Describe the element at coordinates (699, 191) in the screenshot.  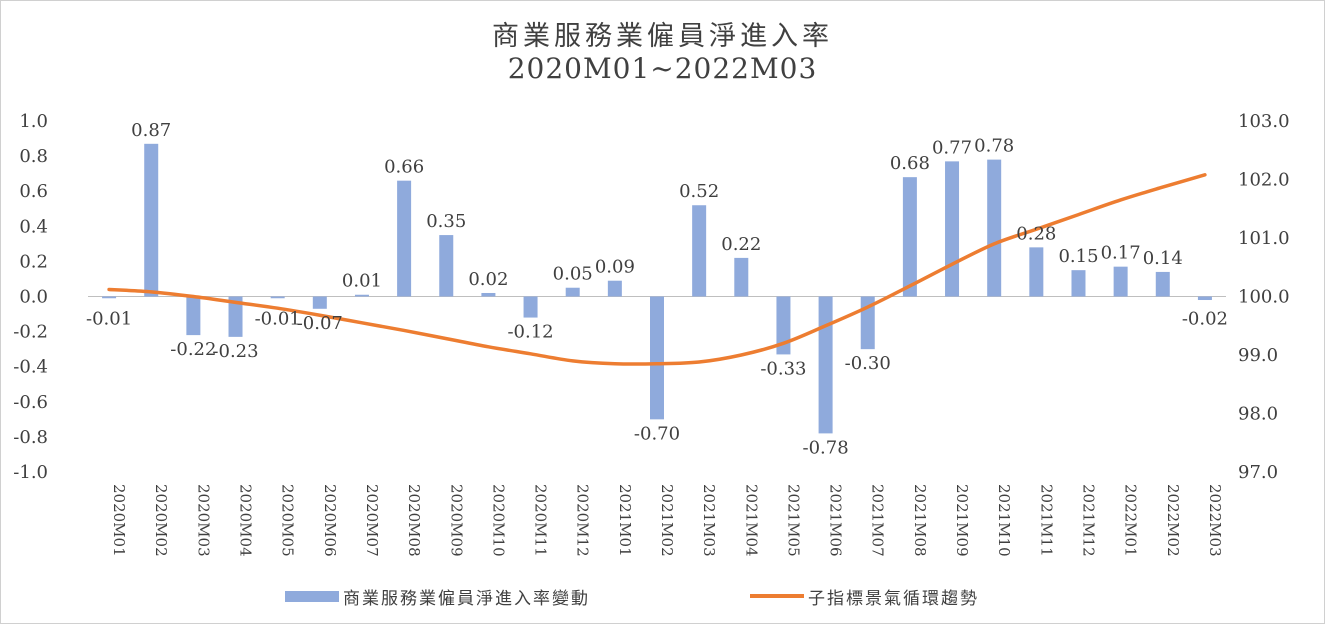
I see `bar-data-label: 0.52` at that location.